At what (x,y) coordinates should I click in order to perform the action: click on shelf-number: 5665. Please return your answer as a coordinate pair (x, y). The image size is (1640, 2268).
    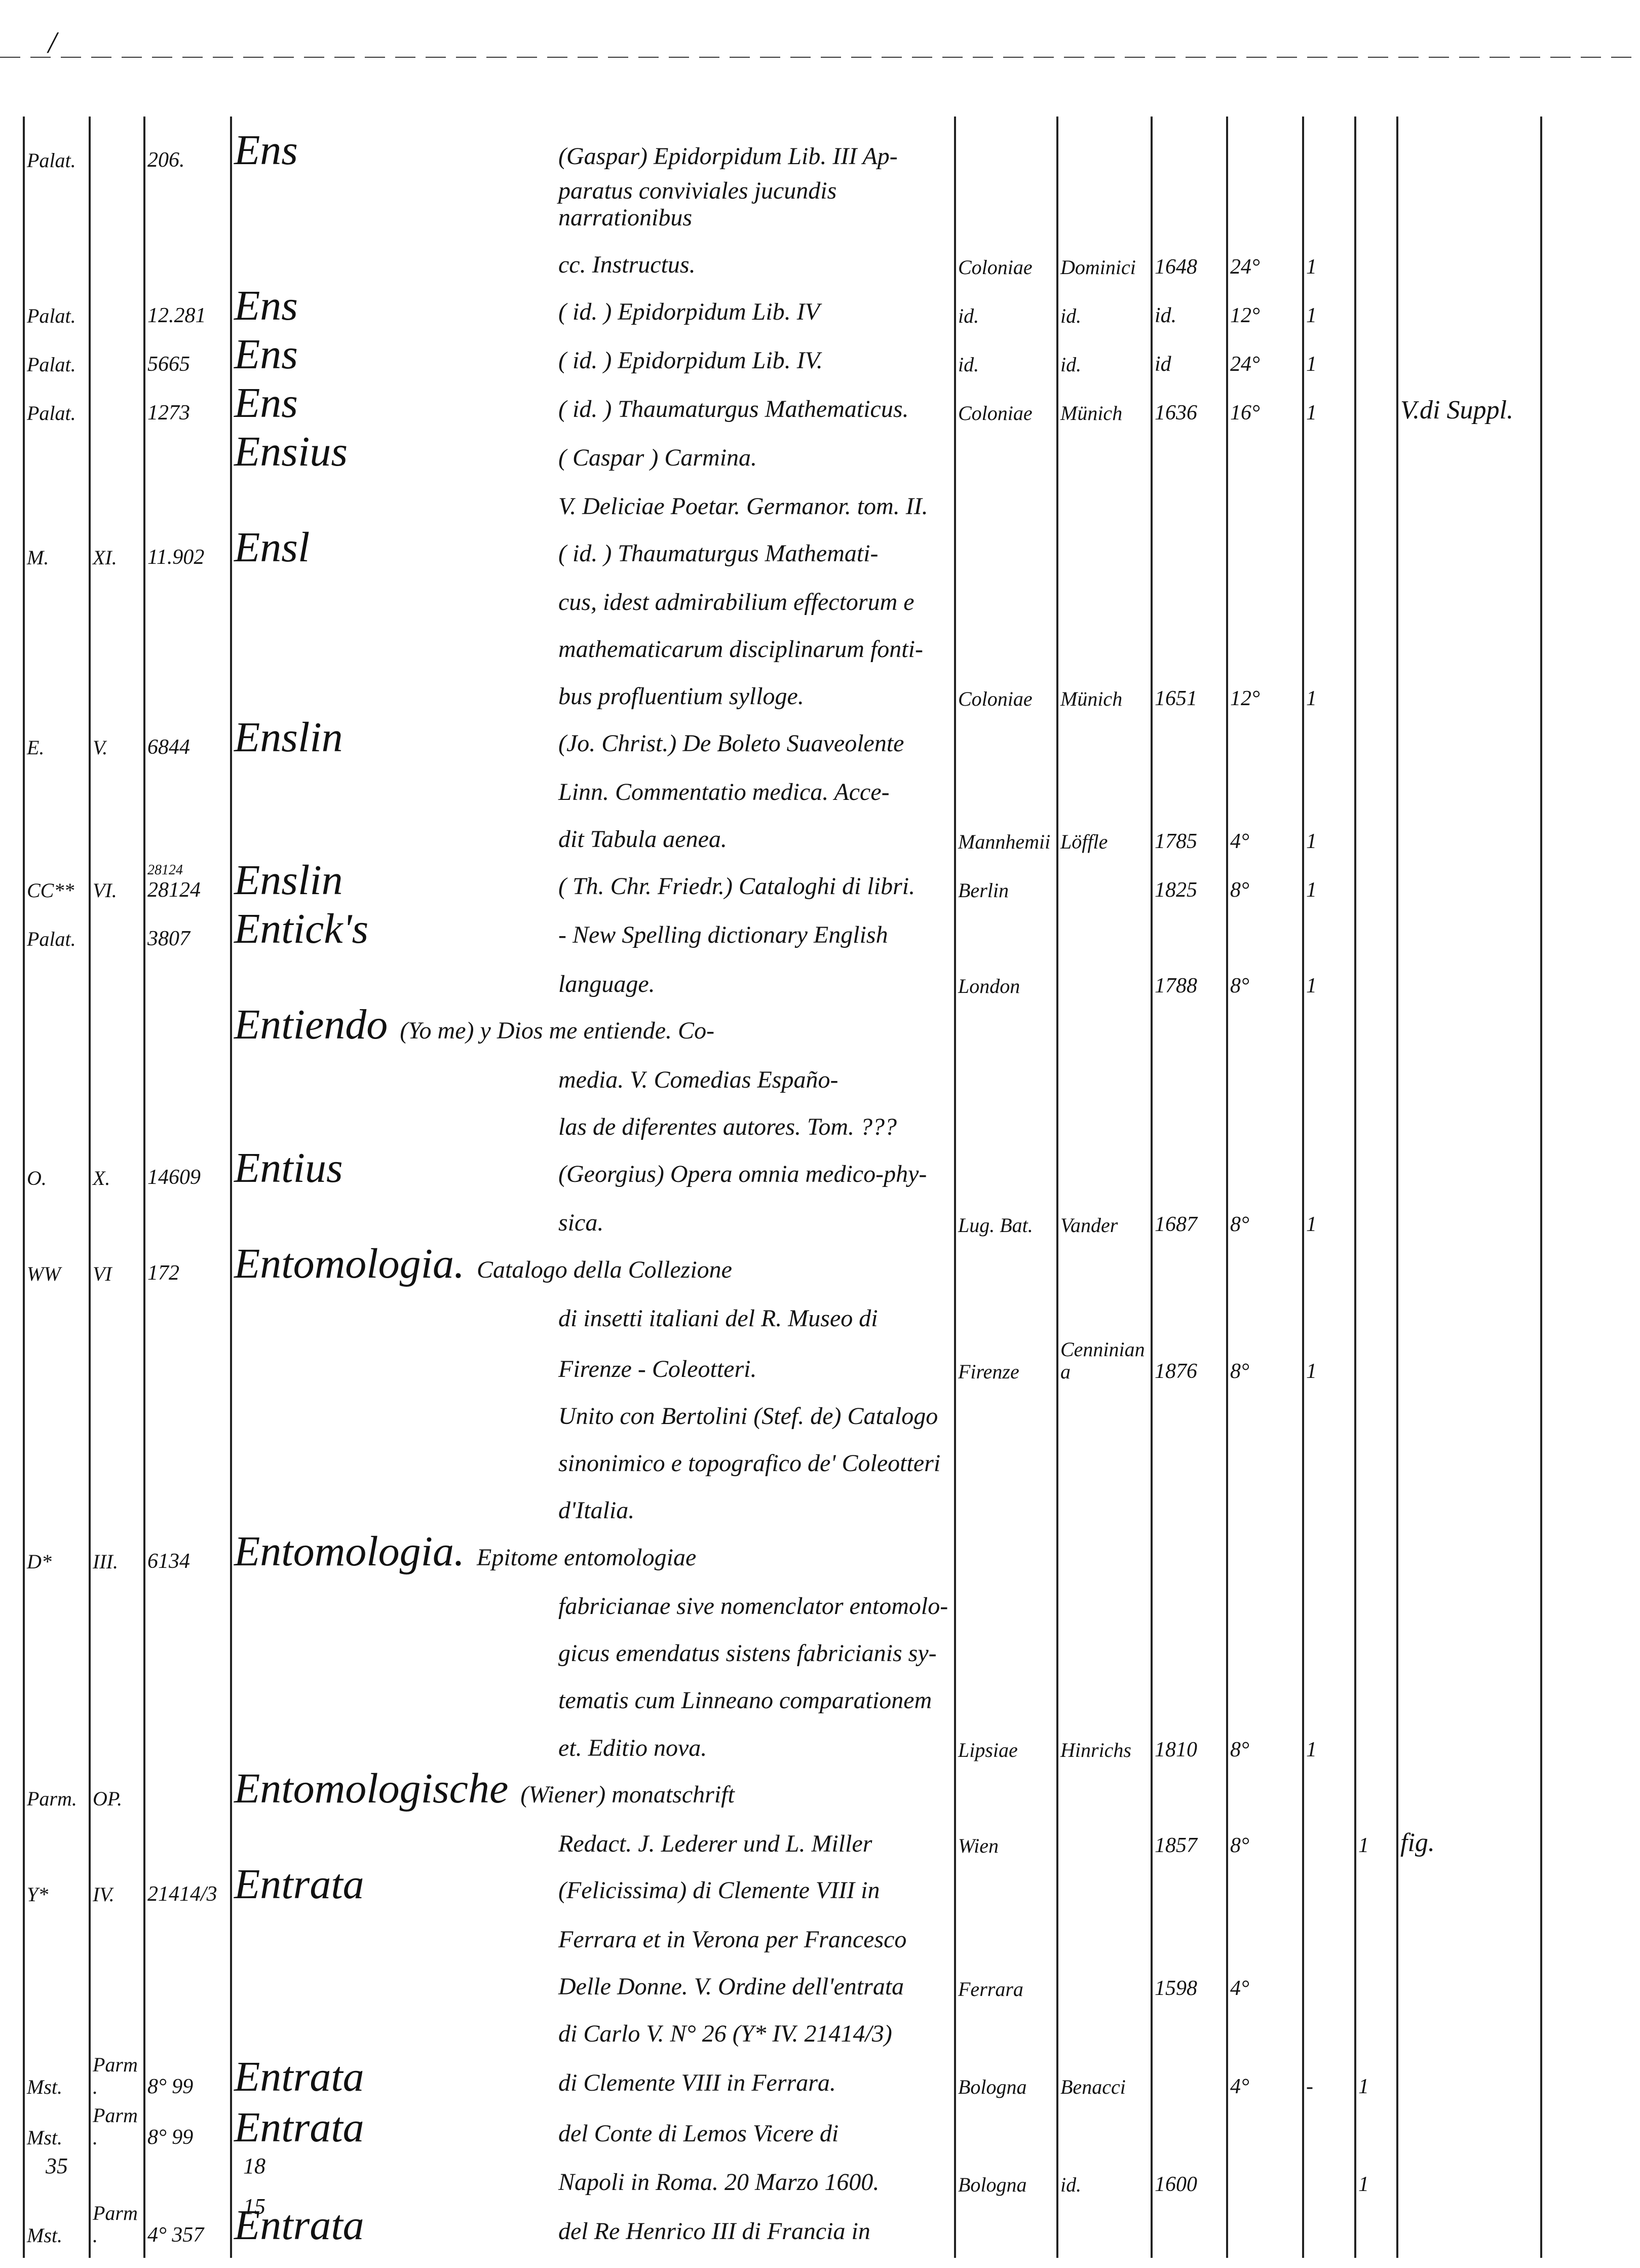
    Looking at the image, I should click on (168, 364).